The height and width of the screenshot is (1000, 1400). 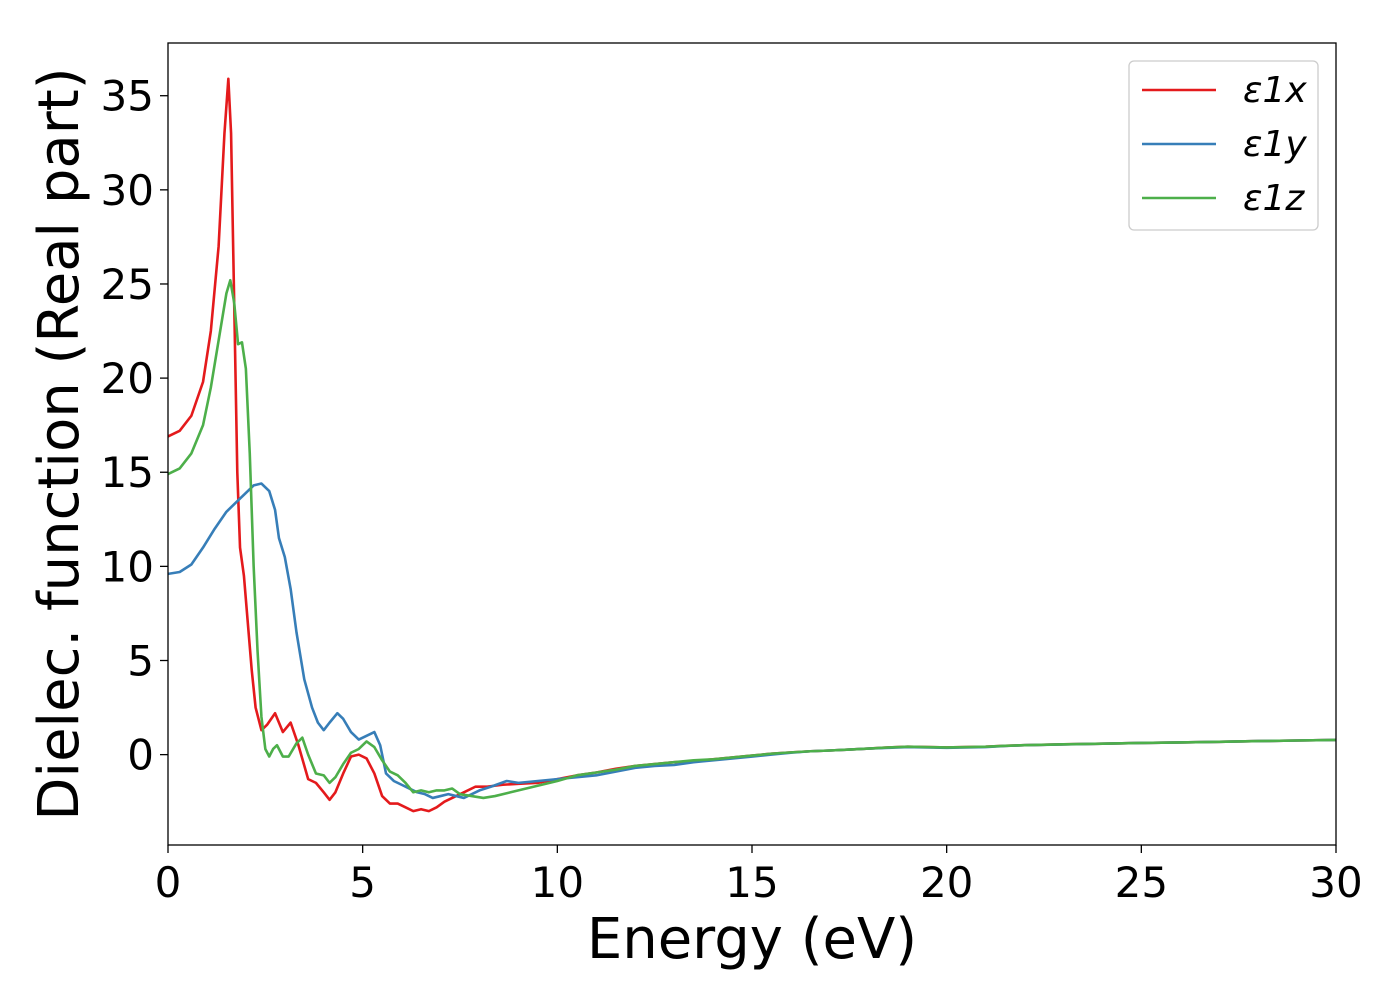 What do you see at coordinates (127, 472) in the screenshot?
I see `y-tick-label: 15` at bounding box center [127, 472].